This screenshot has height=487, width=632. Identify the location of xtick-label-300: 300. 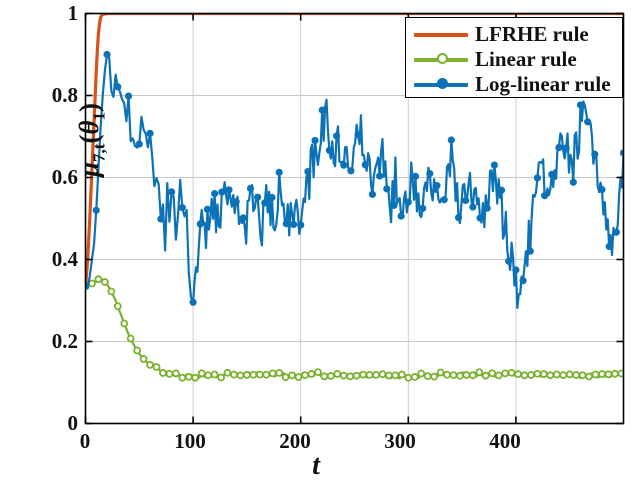
(400, 441).